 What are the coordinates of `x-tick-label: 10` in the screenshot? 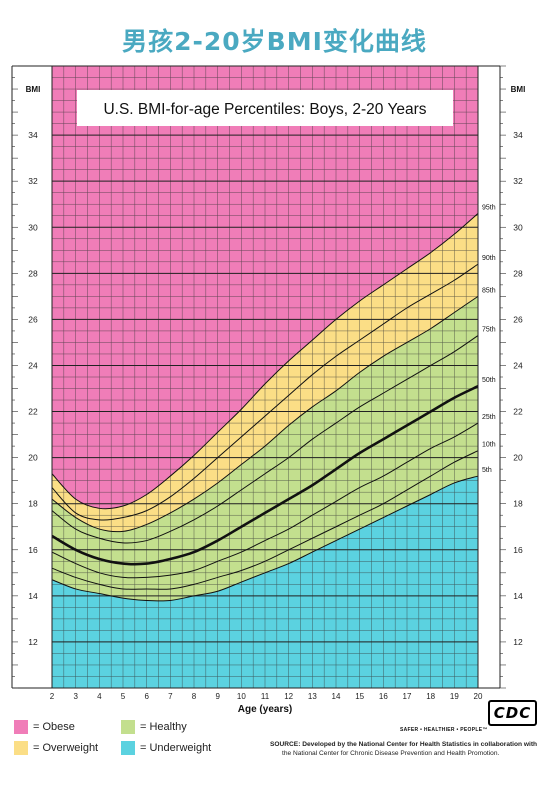 It's located at (241, 696).